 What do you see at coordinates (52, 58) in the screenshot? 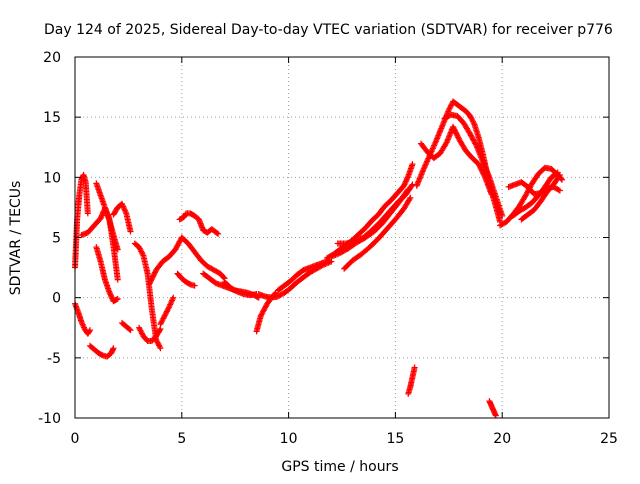
I see `y-tick-label: 20` at bounding box center [52, 58].